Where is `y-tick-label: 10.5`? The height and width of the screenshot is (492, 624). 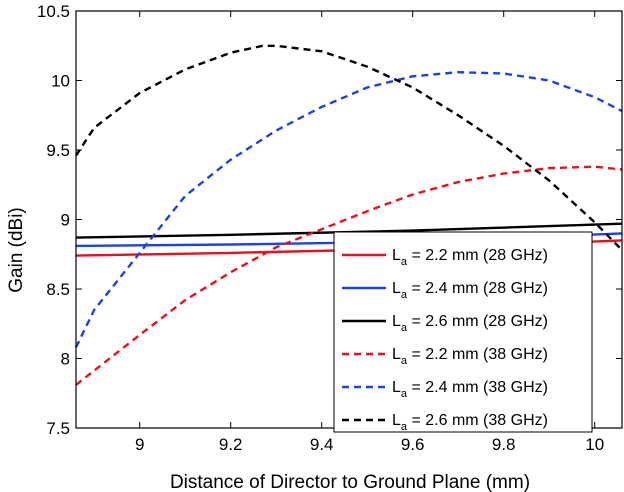 y-tick-label: 10.5 is located at coordinates (53, 11).